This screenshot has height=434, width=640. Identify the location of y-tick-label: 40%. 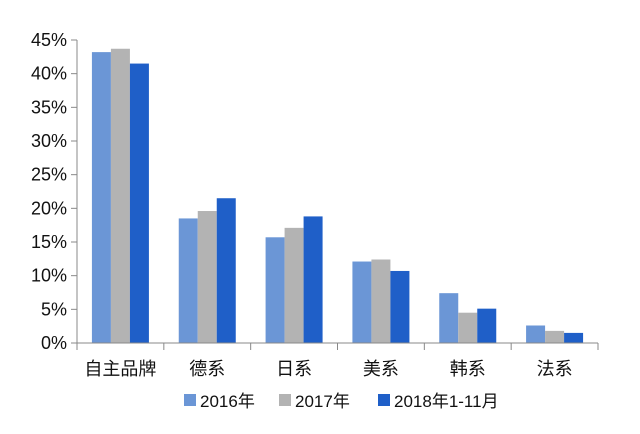
(49, 74).